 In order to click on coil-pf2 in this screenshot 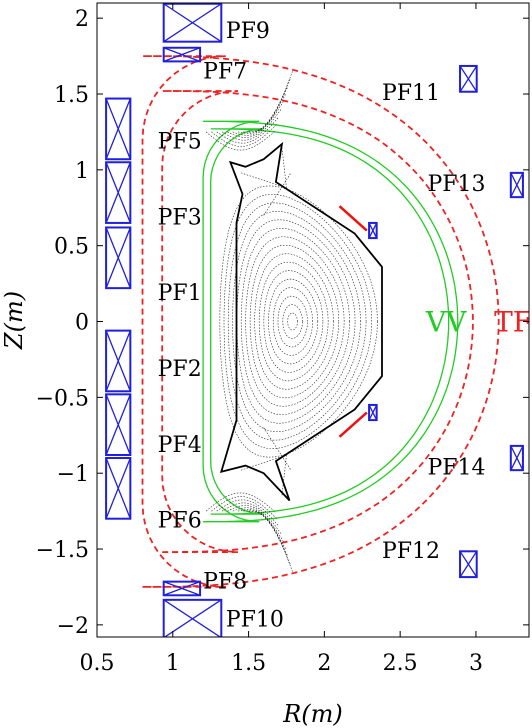, I will do `click(118, 361)`.